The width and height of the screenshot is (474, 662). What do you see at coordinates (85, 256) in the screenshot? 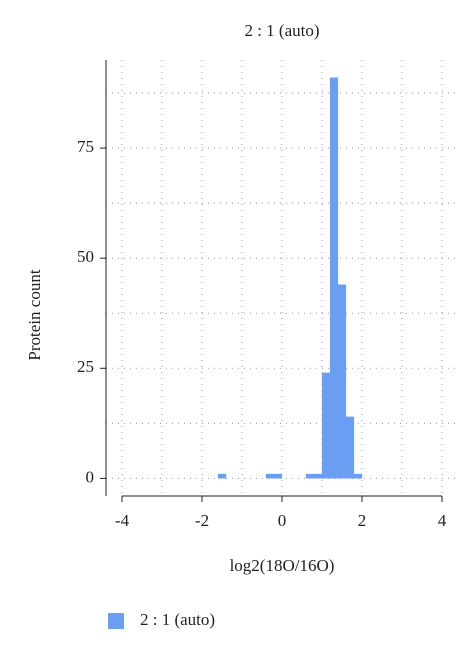
I see `y-tick-label: 50` at bounding box center [85, 256].